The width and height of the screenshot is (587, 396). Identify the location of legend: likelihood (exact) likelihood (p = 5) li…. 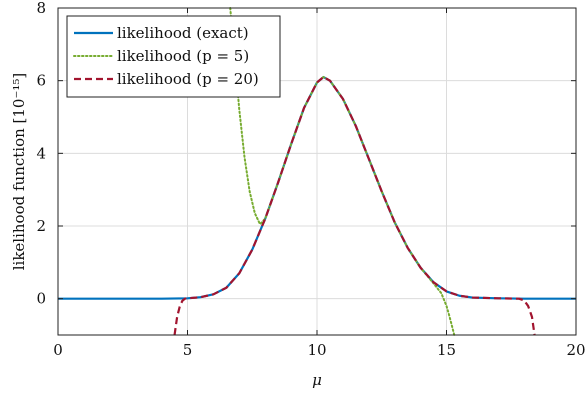
(173, 56).